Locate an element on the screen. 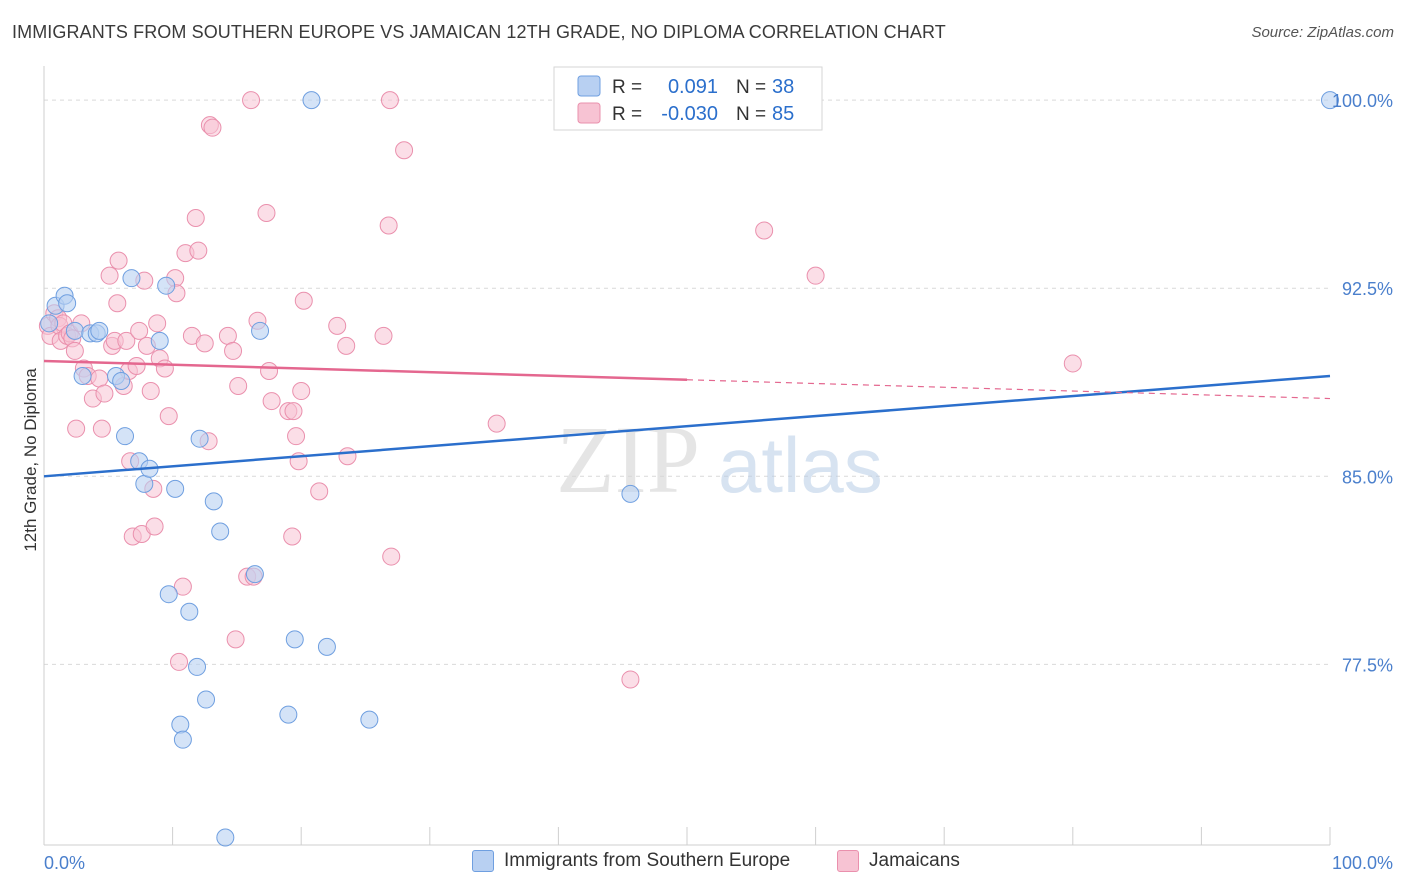  x-tick-label-max: 100.0% is located at coordinates (1362, 863).